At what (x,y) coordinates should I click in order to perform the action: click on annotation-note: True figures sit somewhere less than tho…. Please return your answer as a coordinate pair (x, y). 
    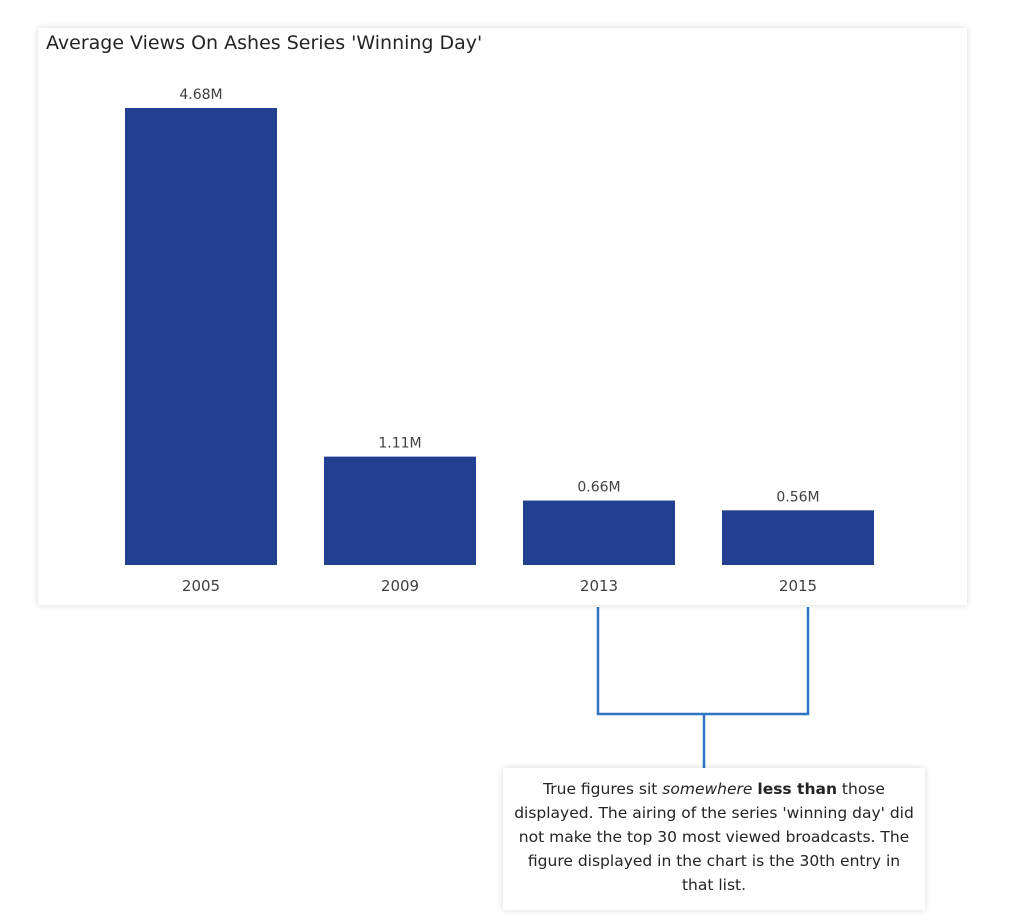
    Looking at the image, I should click on (714, 839).